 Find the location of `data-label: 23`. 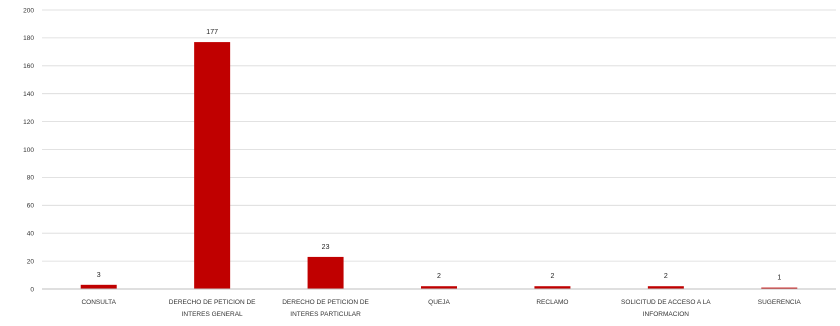

data-label: 23 is located at coordinates (326, 247).